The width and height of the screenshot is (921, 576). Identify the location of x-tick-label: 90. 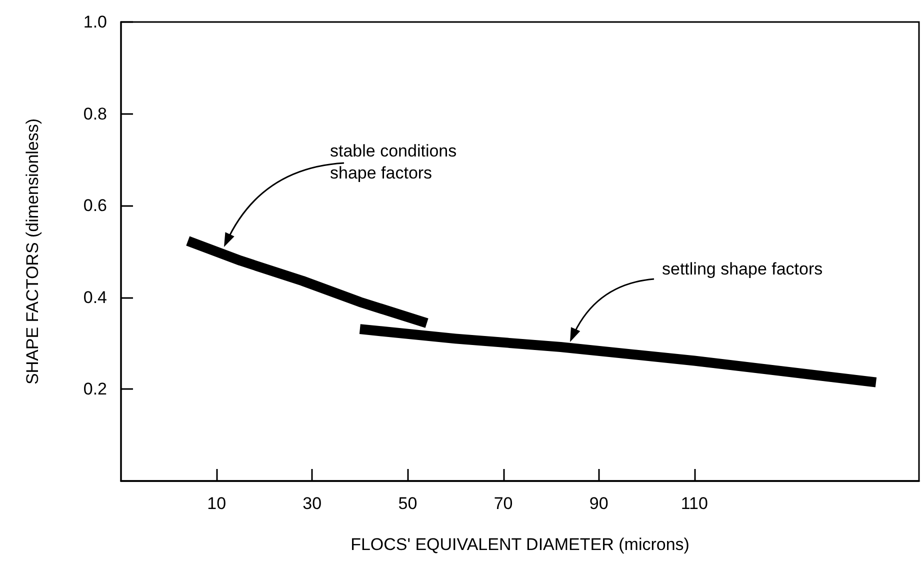
(598, 503).